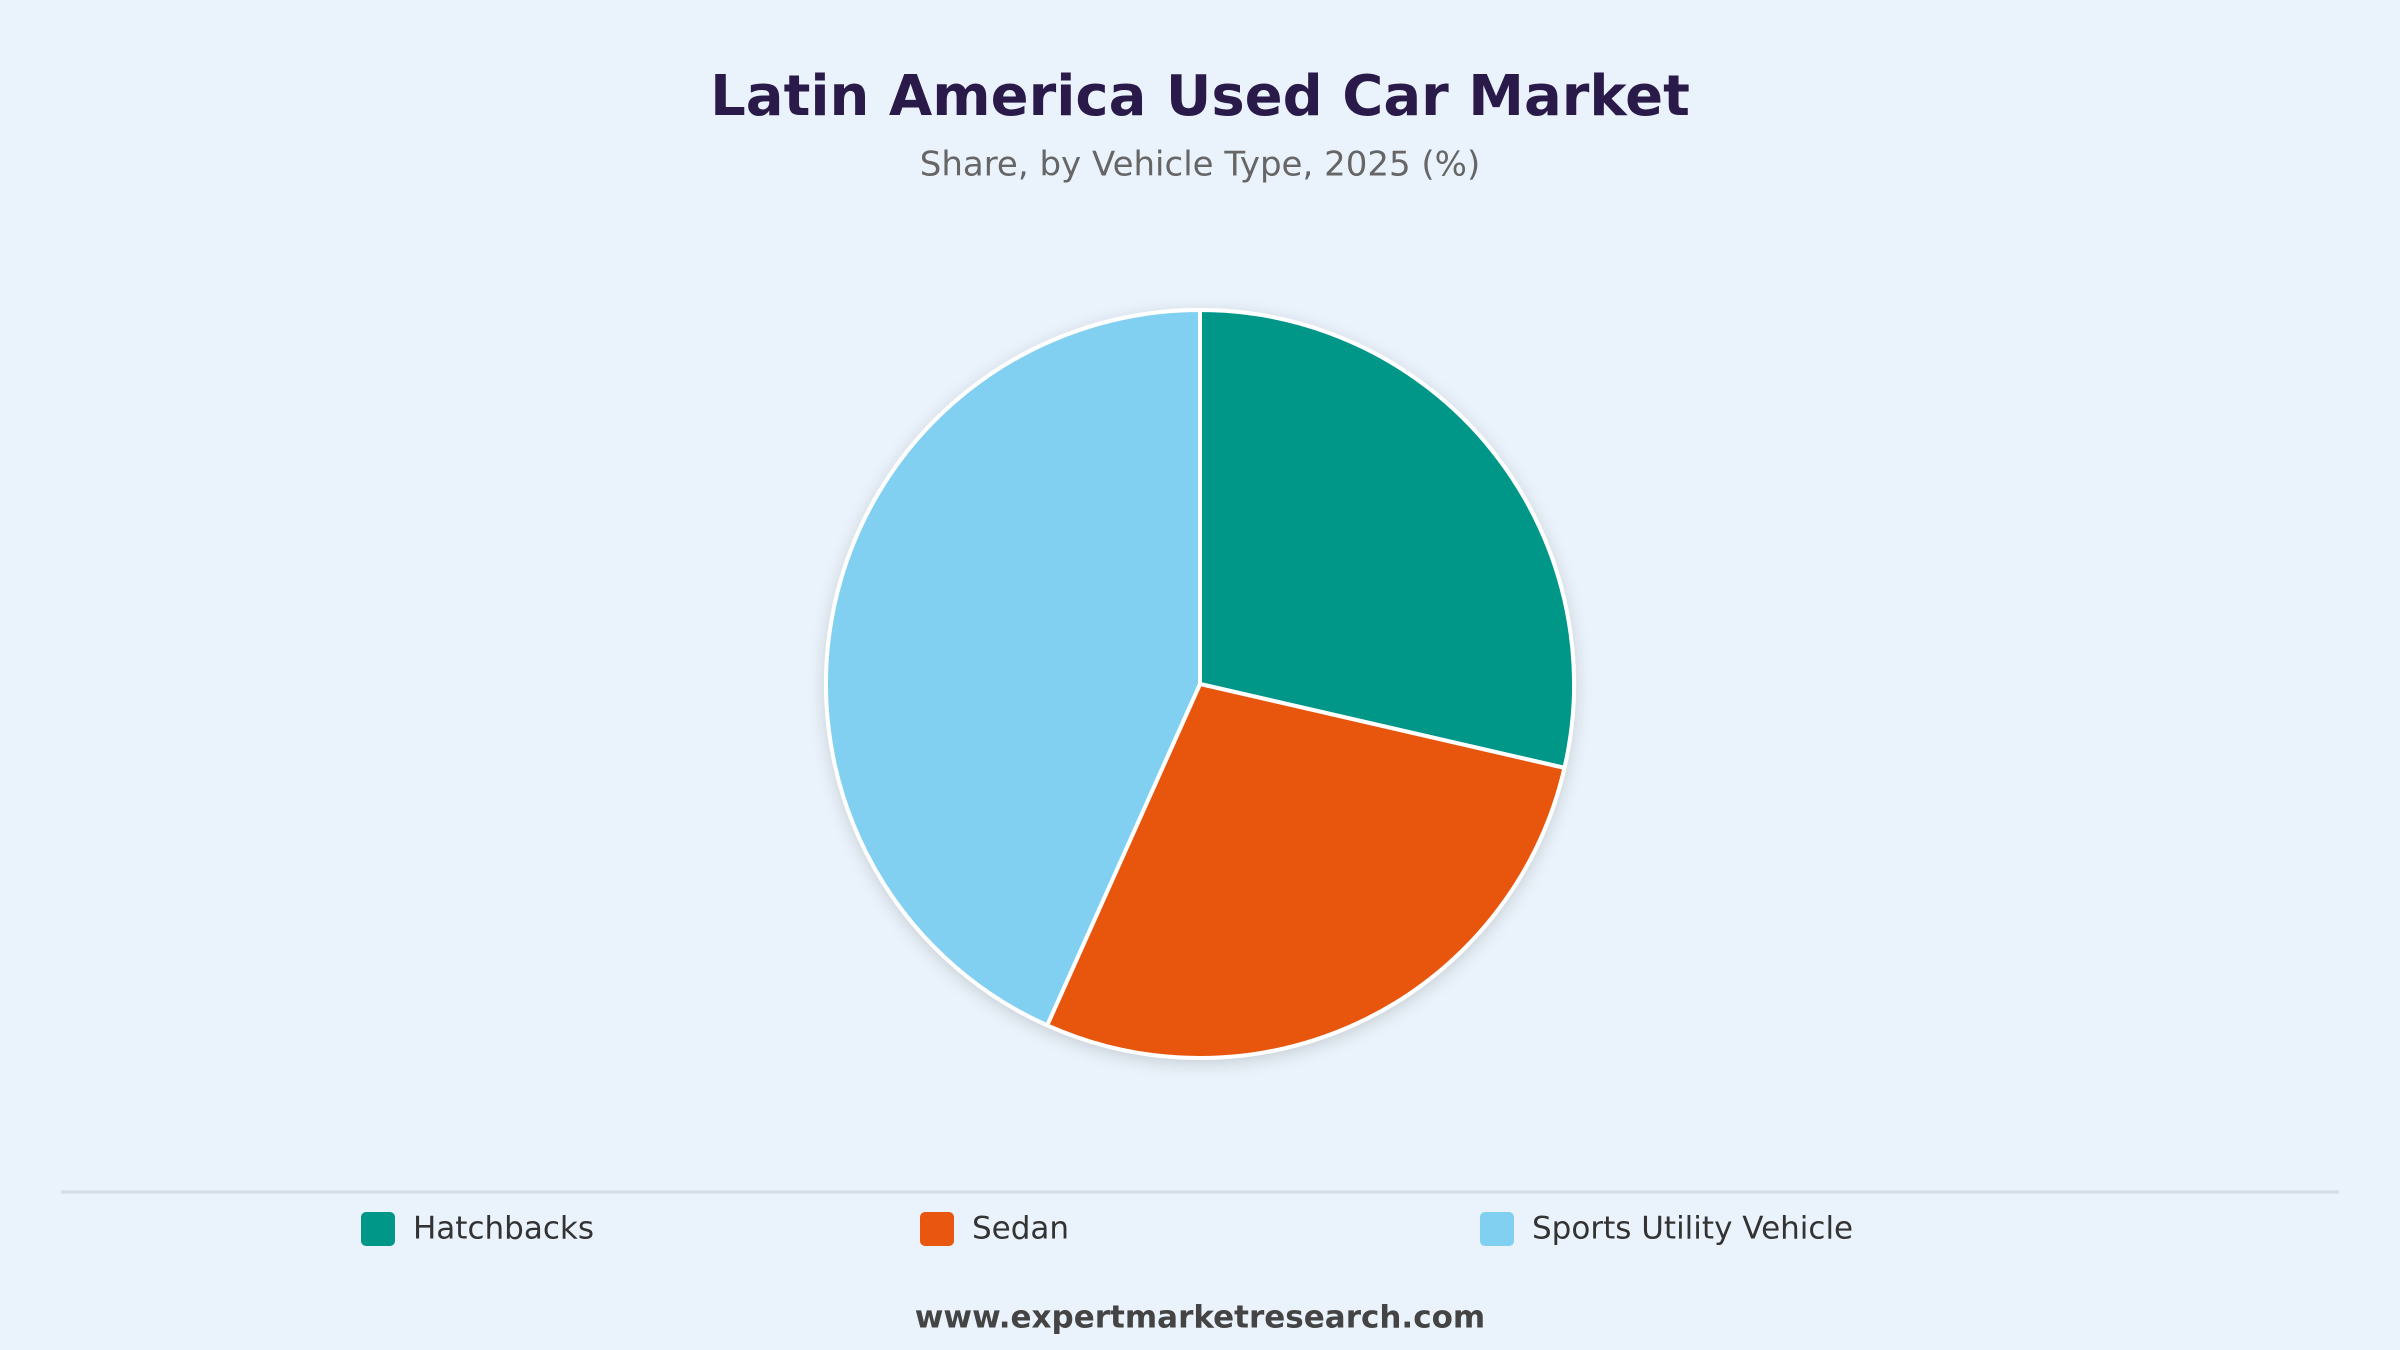  Describe the element at coordinates (1107, 1229) in the screenshot. I see `legend: Hatchbacks Sedan Sports Utility Vehicle` at that location.